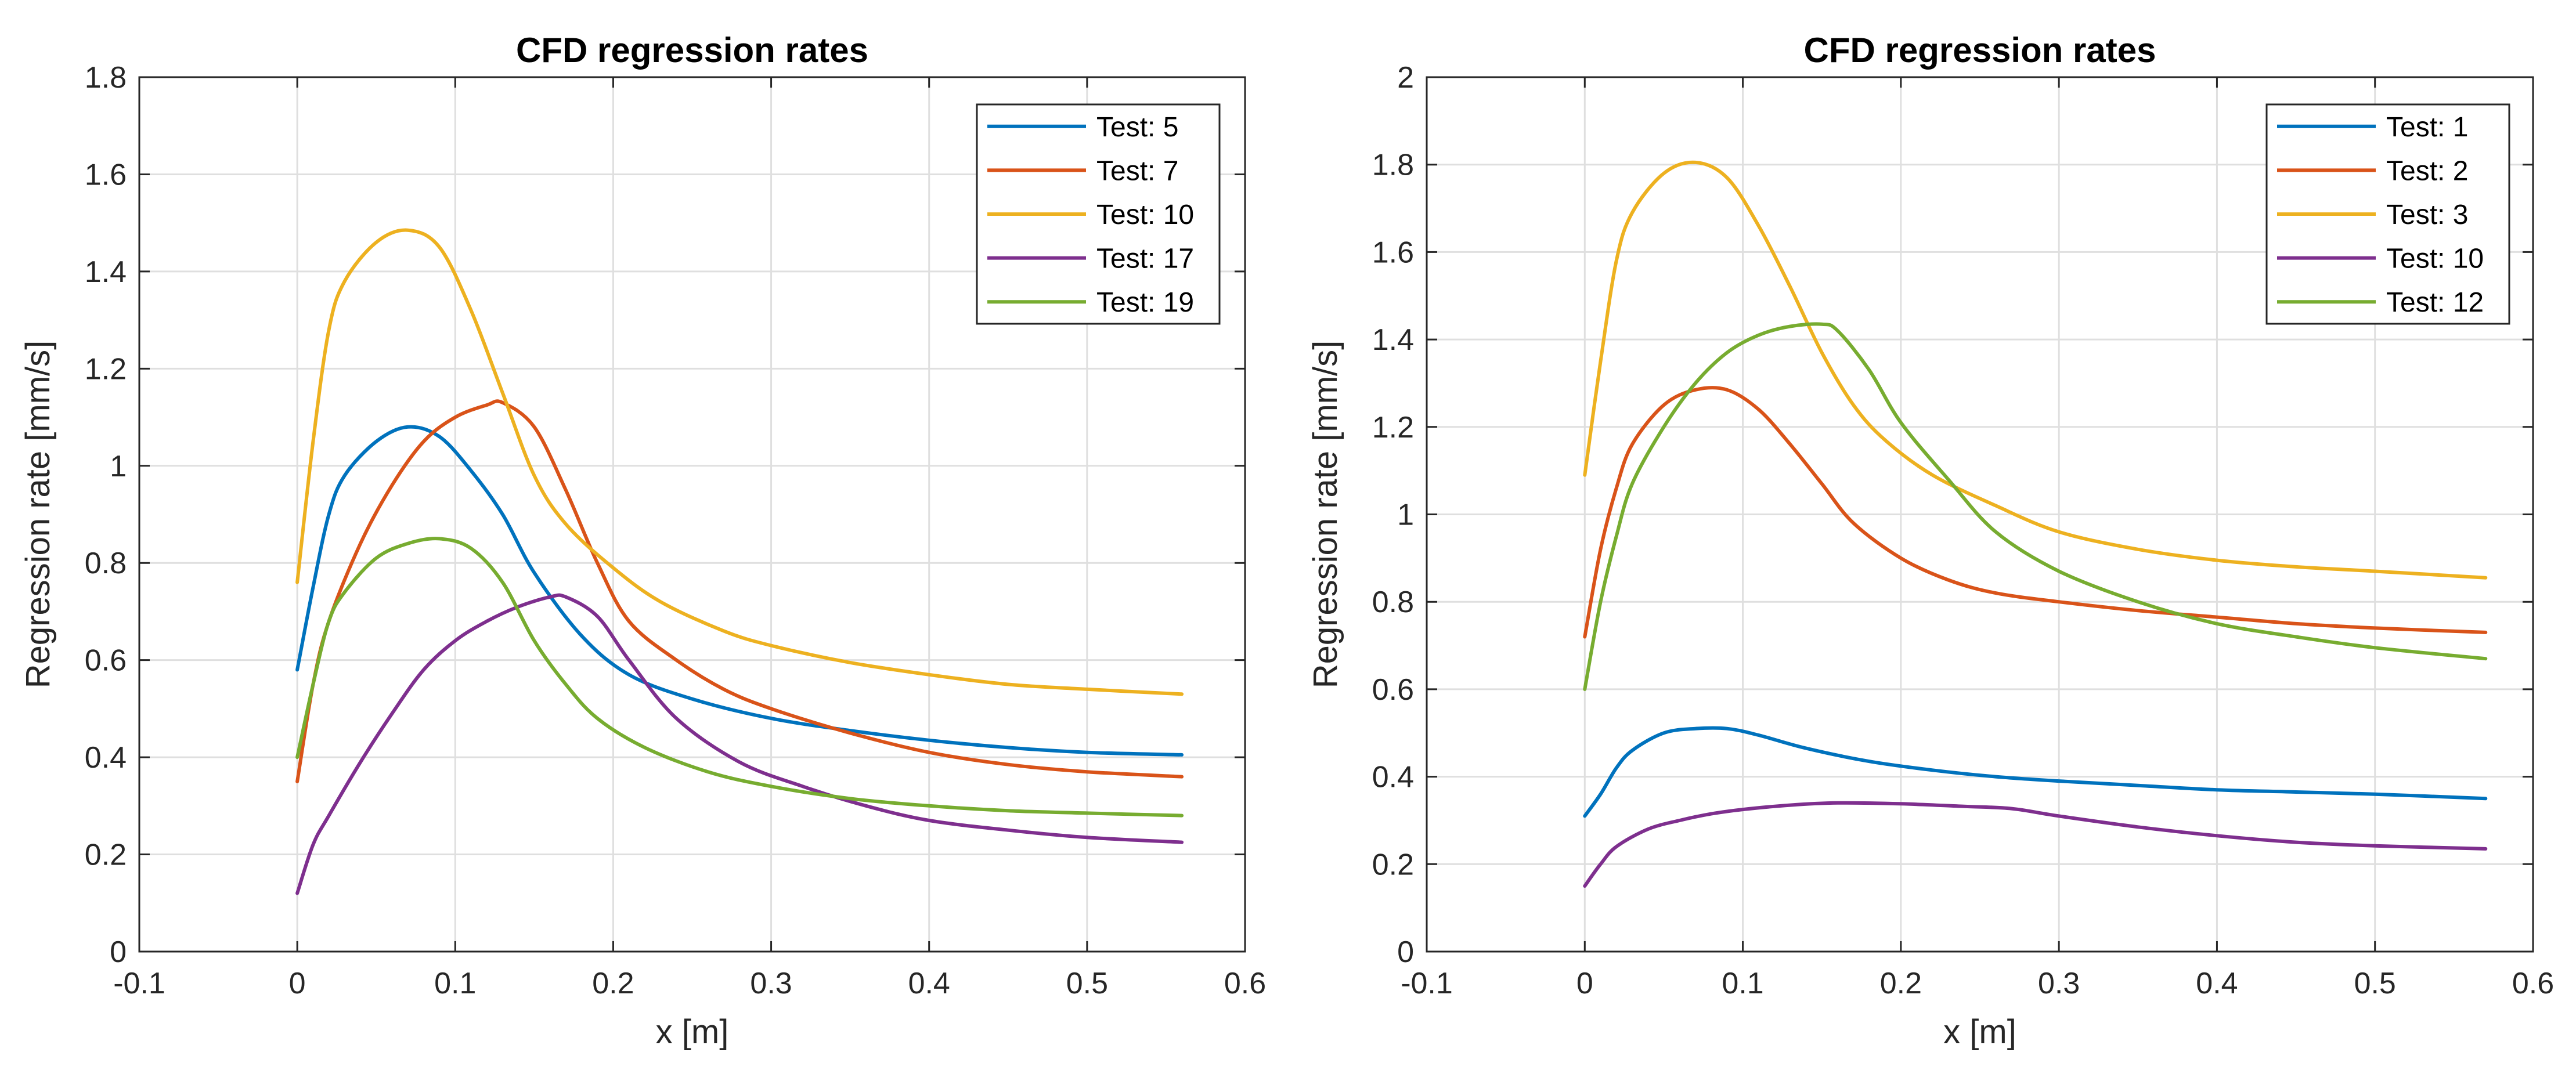  I want to click on legend-entry-label: Test: 17, so click(1145, 259).